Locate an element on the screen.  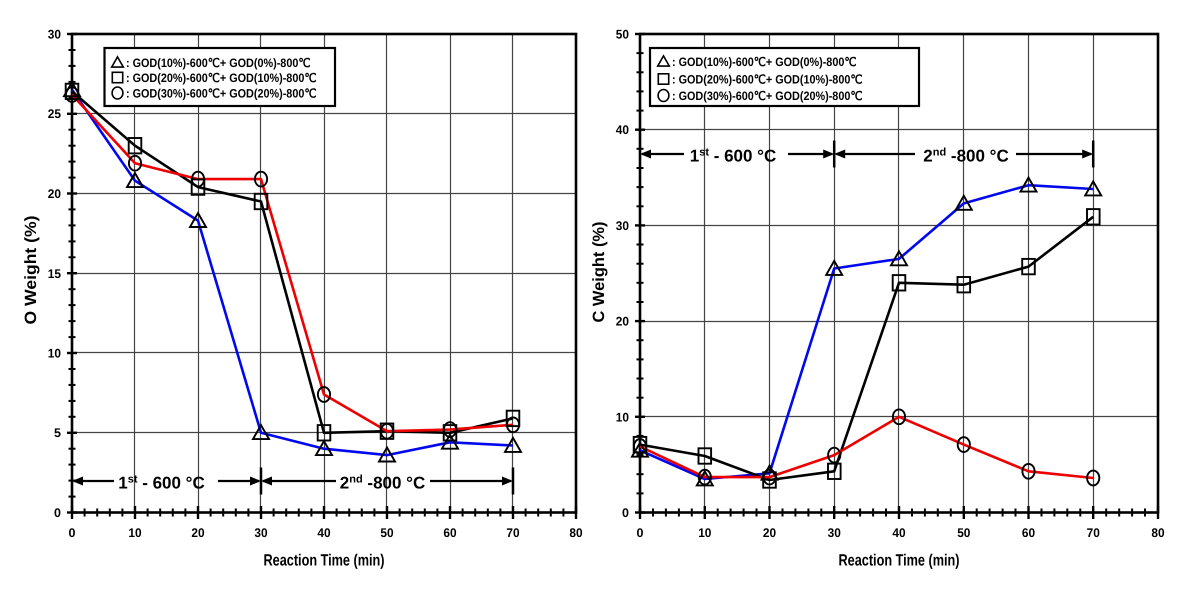
svg-text: O Weight (%) is located at coordinates (31, 270).